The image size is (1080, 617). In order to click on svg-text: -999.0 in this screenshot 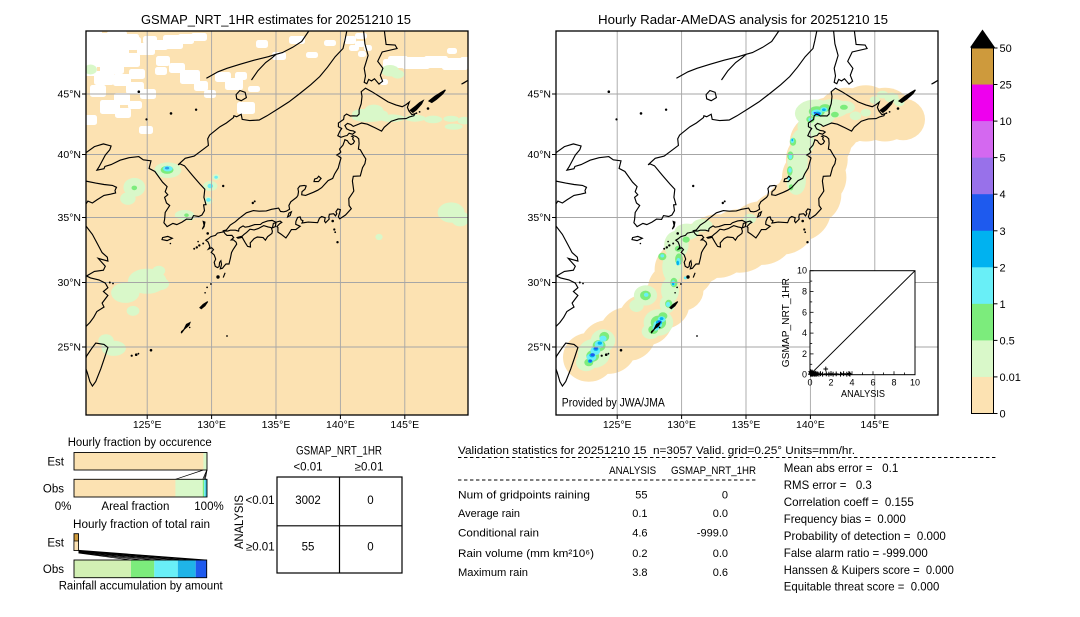, I will do `click(712, 534)`.